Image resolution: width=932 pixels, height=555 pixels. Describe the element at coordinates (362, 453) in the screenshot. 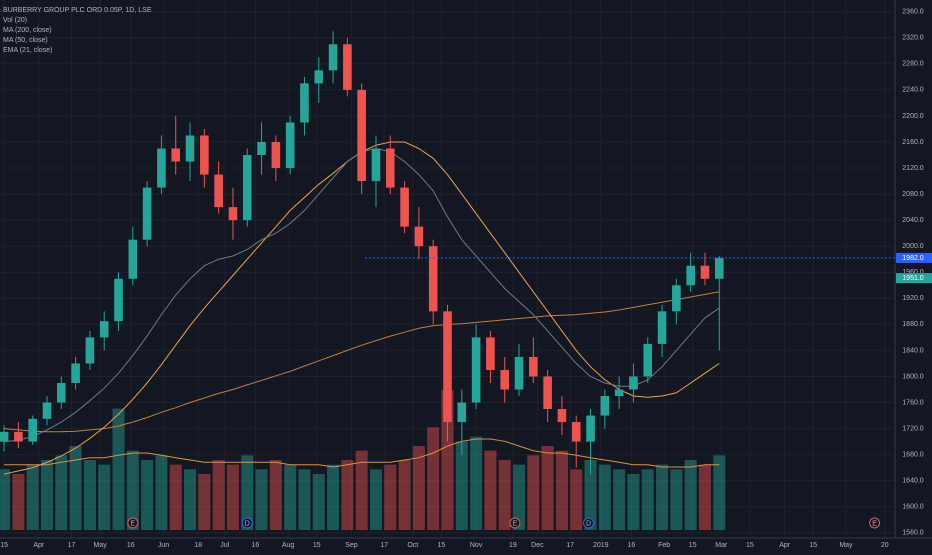

I see `volume-ma-line` at that location.